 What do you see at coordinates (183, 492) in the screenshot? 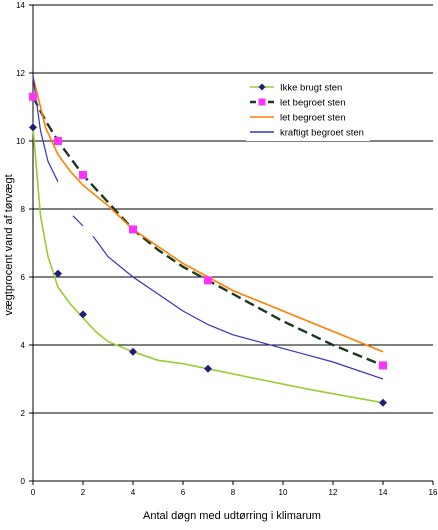
I see `x-tick-label-6: 6` at bounding box center [183, 492].